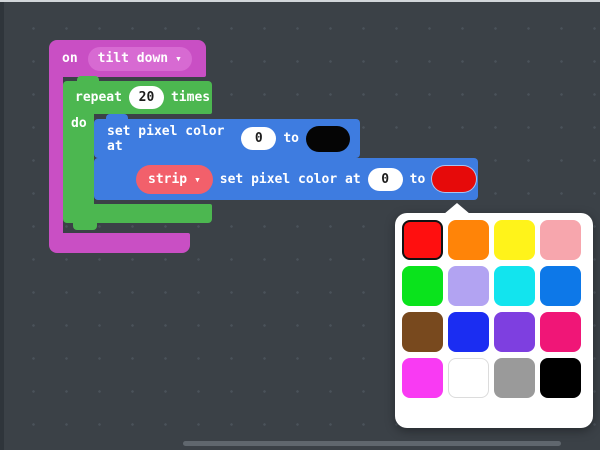 This screenshot has height=450, width=600. I want to click on color-picker-caret, so click(457, 208).